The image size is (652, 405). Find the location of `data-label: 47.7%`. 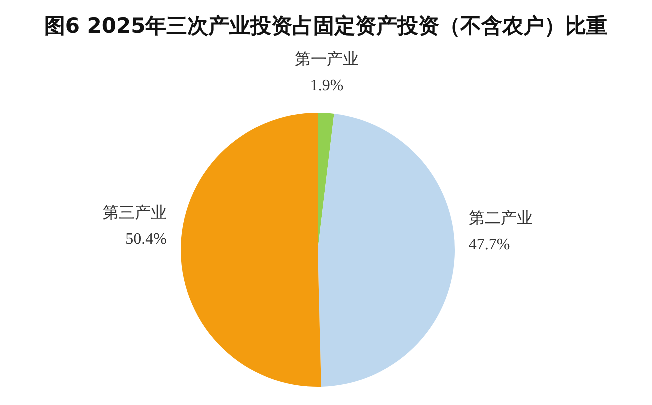

data-label: 47.7% is located at coordinates (489, 245).